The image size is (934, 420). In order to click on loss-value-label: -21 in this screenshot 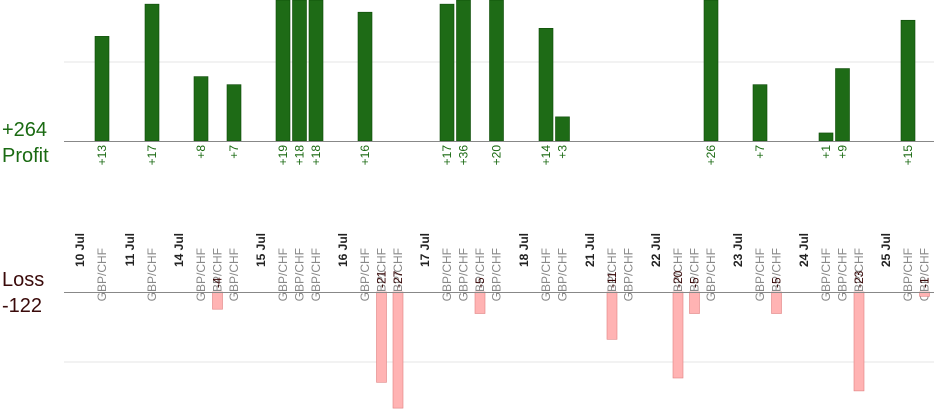, I will do `click(382, 279)`.